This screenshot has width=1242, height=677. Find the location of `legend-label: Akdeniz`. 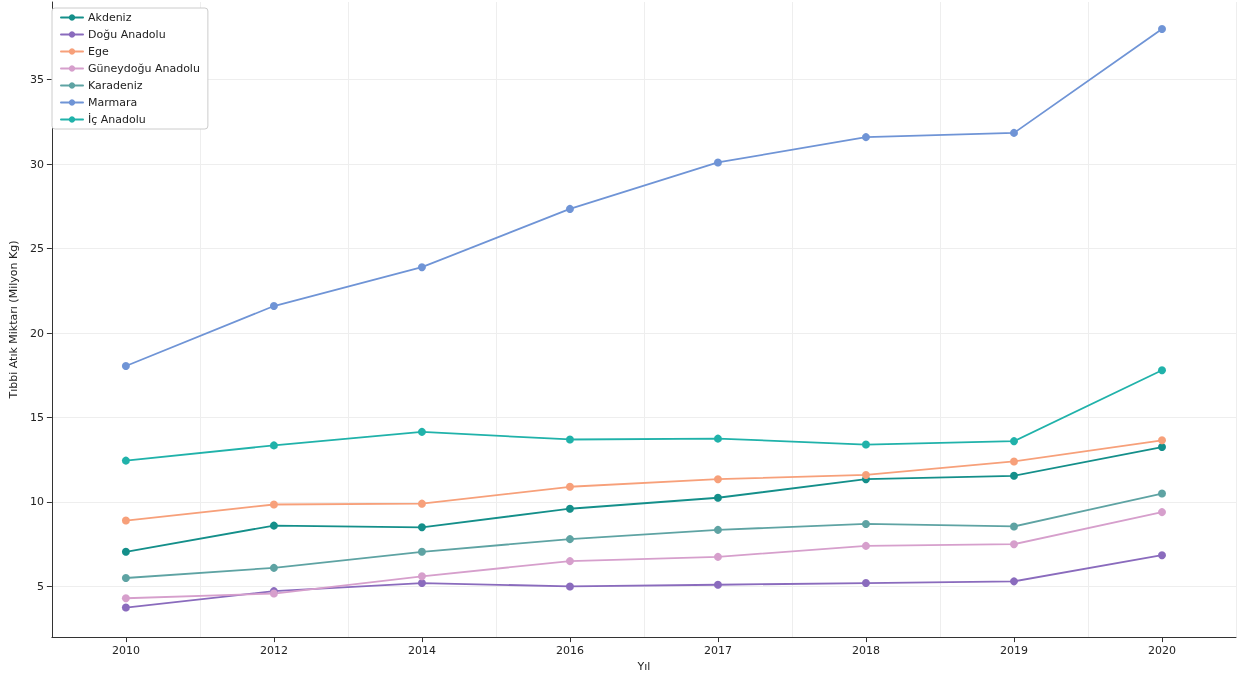

legend-label: Akdeniz is located at coordinates (110, 17).